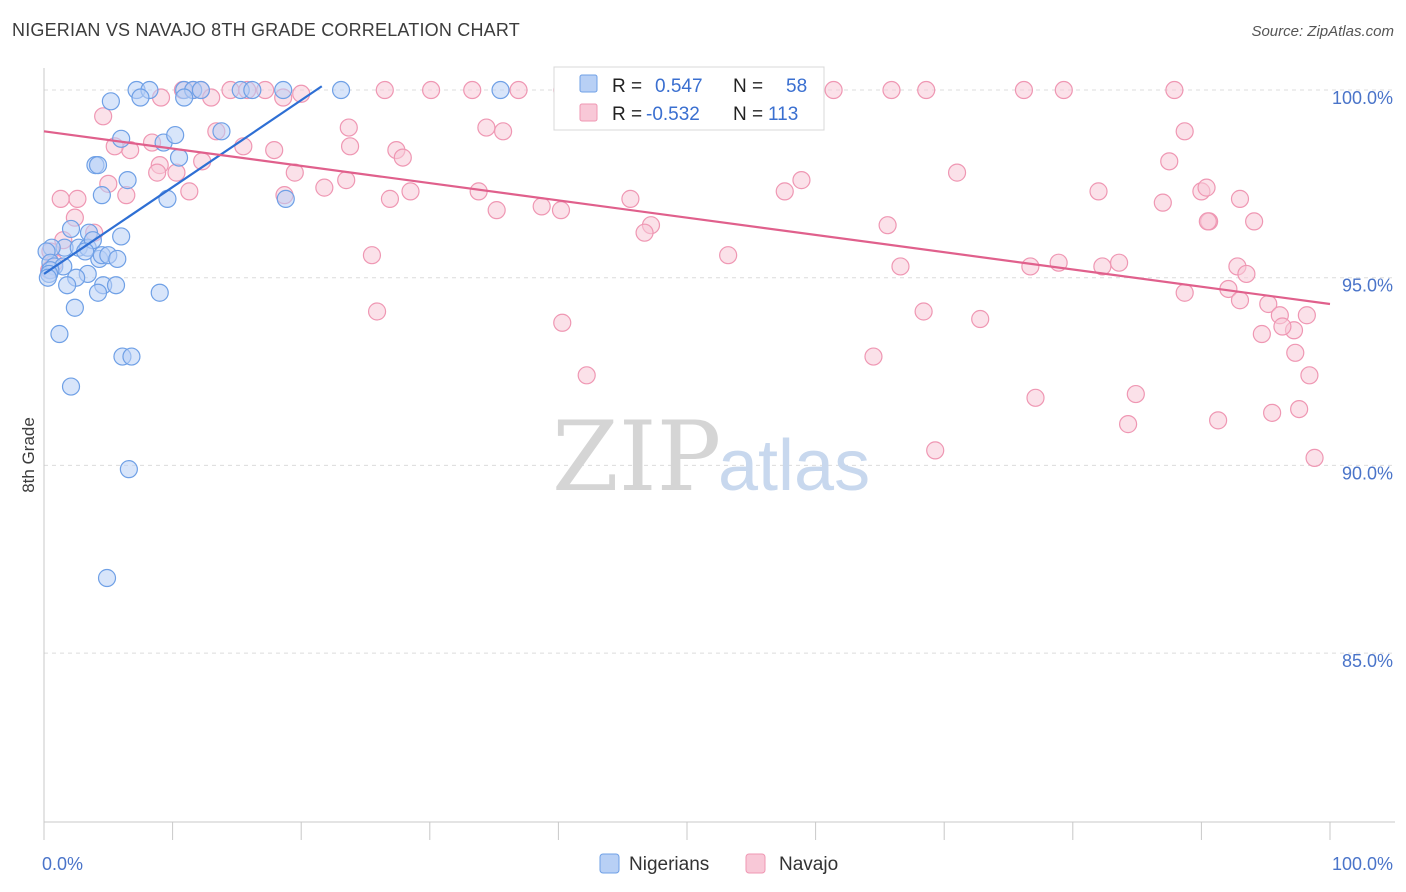 The image size is (1406, 892). Describe the element at coordinates (609, 863) in the screenshot. I see `legend-swatch-nigerians` at that location.